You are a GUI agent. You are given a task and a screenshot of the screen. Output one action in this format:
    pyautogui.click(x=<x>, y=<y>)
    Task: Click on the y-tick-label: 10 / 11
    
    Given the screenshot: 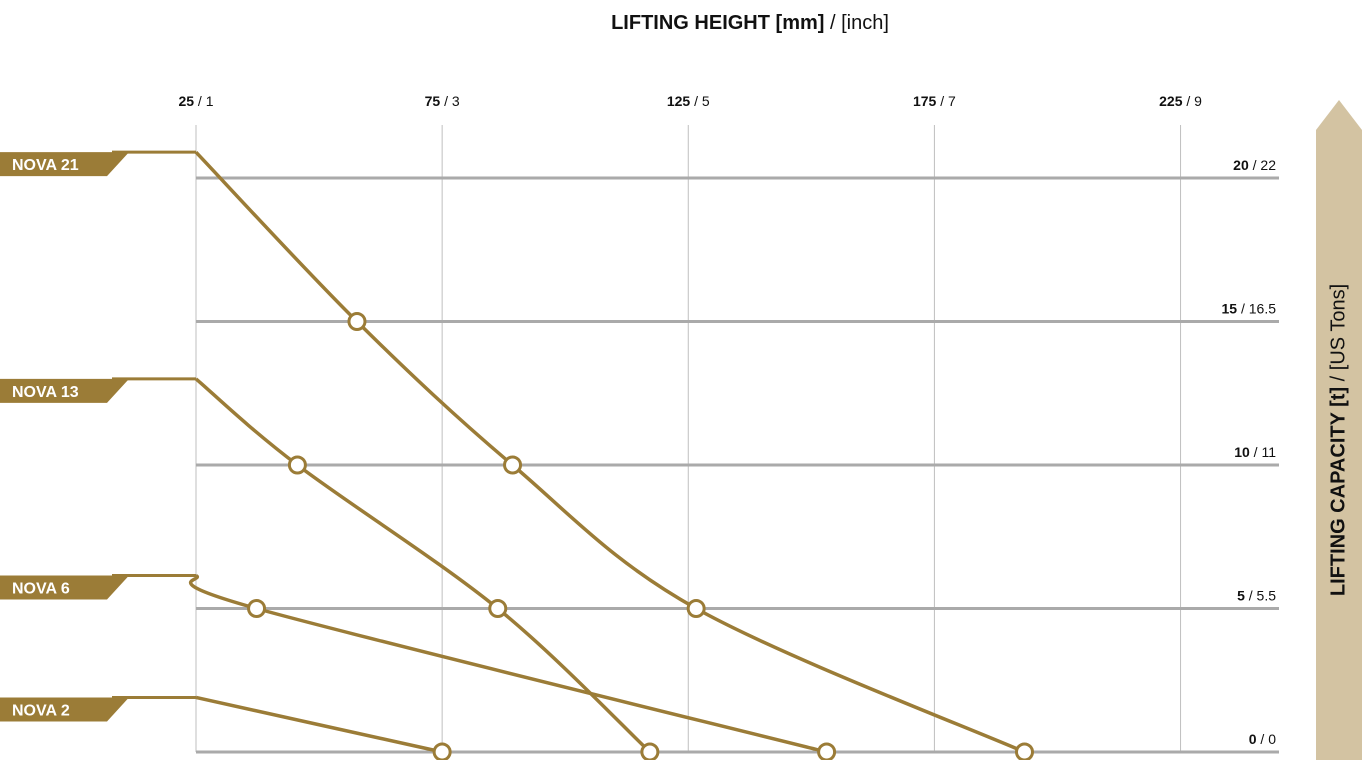 What is the action you would take?
    pyautogui.click(x=1255, y=452)
    